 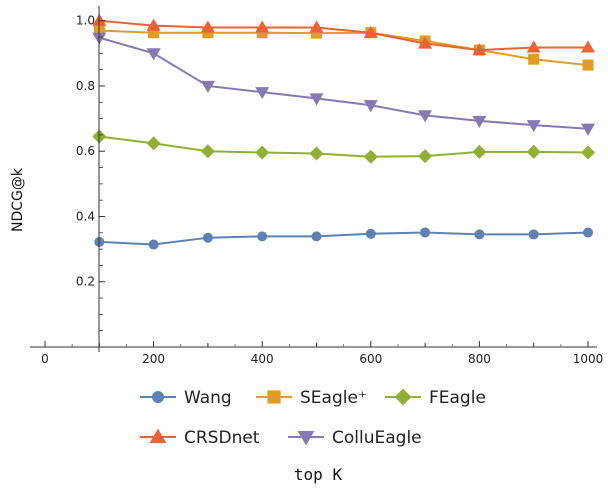 What do you see at coordinates (85, 151) in the screenshot?
I see `y-tick-label: 0.6` at bounding box center [85, 151].